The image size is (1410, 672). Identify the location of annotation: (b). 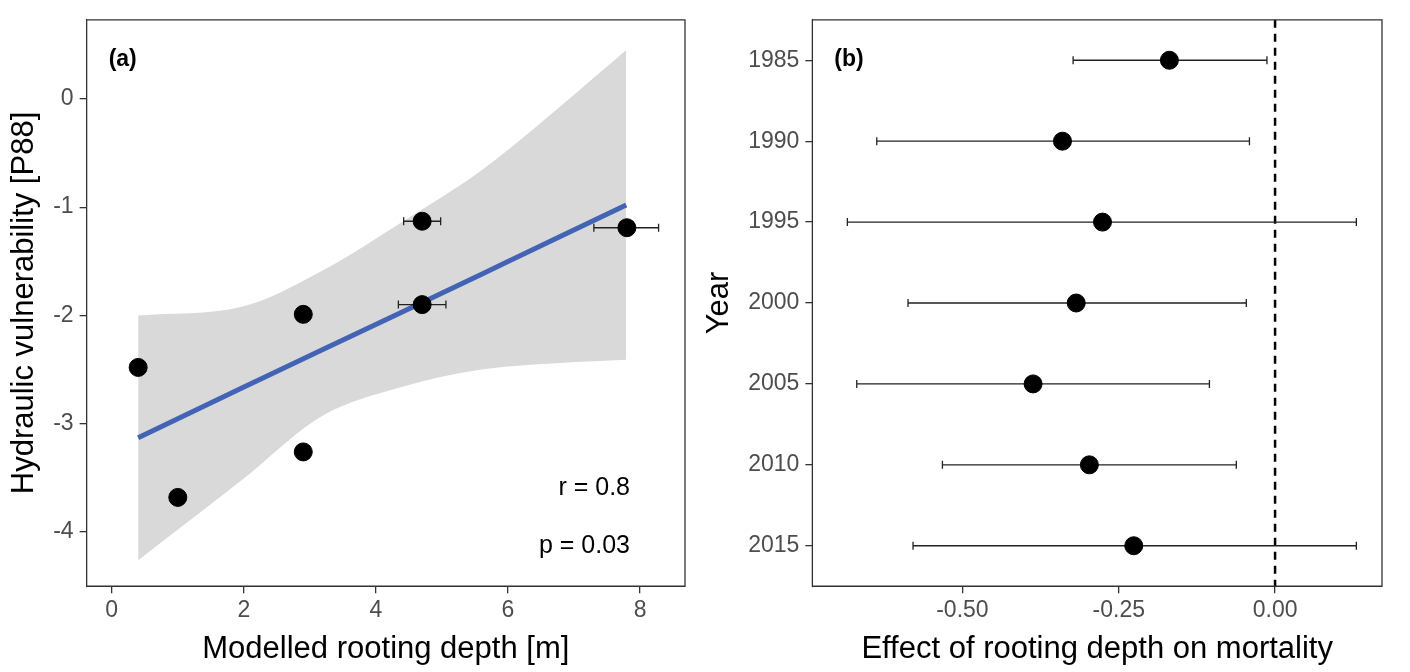
(849, 58).